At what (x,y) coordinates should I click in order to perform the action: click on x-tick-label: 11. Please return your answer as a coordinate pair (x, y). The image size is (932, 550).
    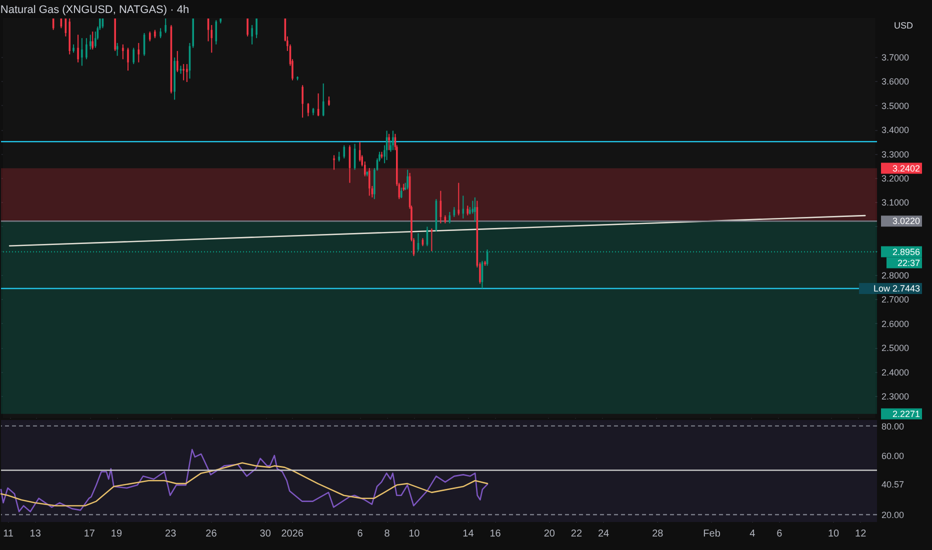
    Looking at the image, I should click on (8, 534).